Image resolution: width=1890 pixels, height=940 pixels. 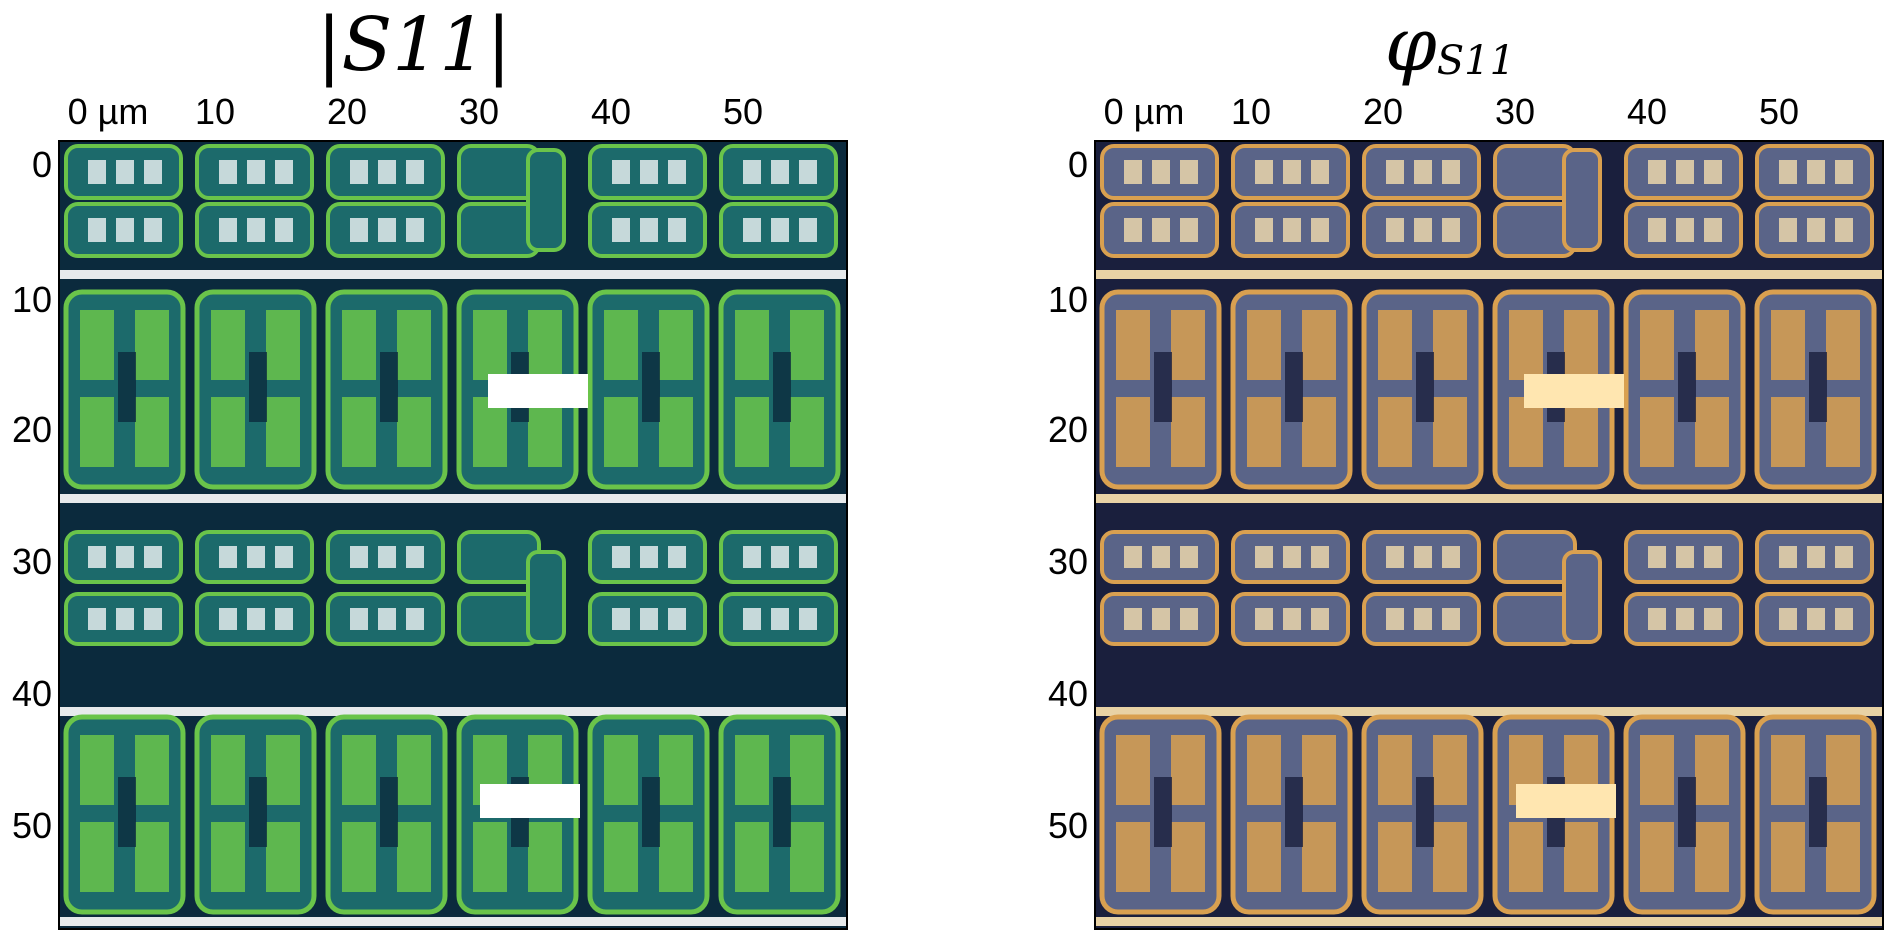 What do you see at coordinates (479, 111) in the screenshot?
I see `x-tick: 30` at bounding box center [479, 111].